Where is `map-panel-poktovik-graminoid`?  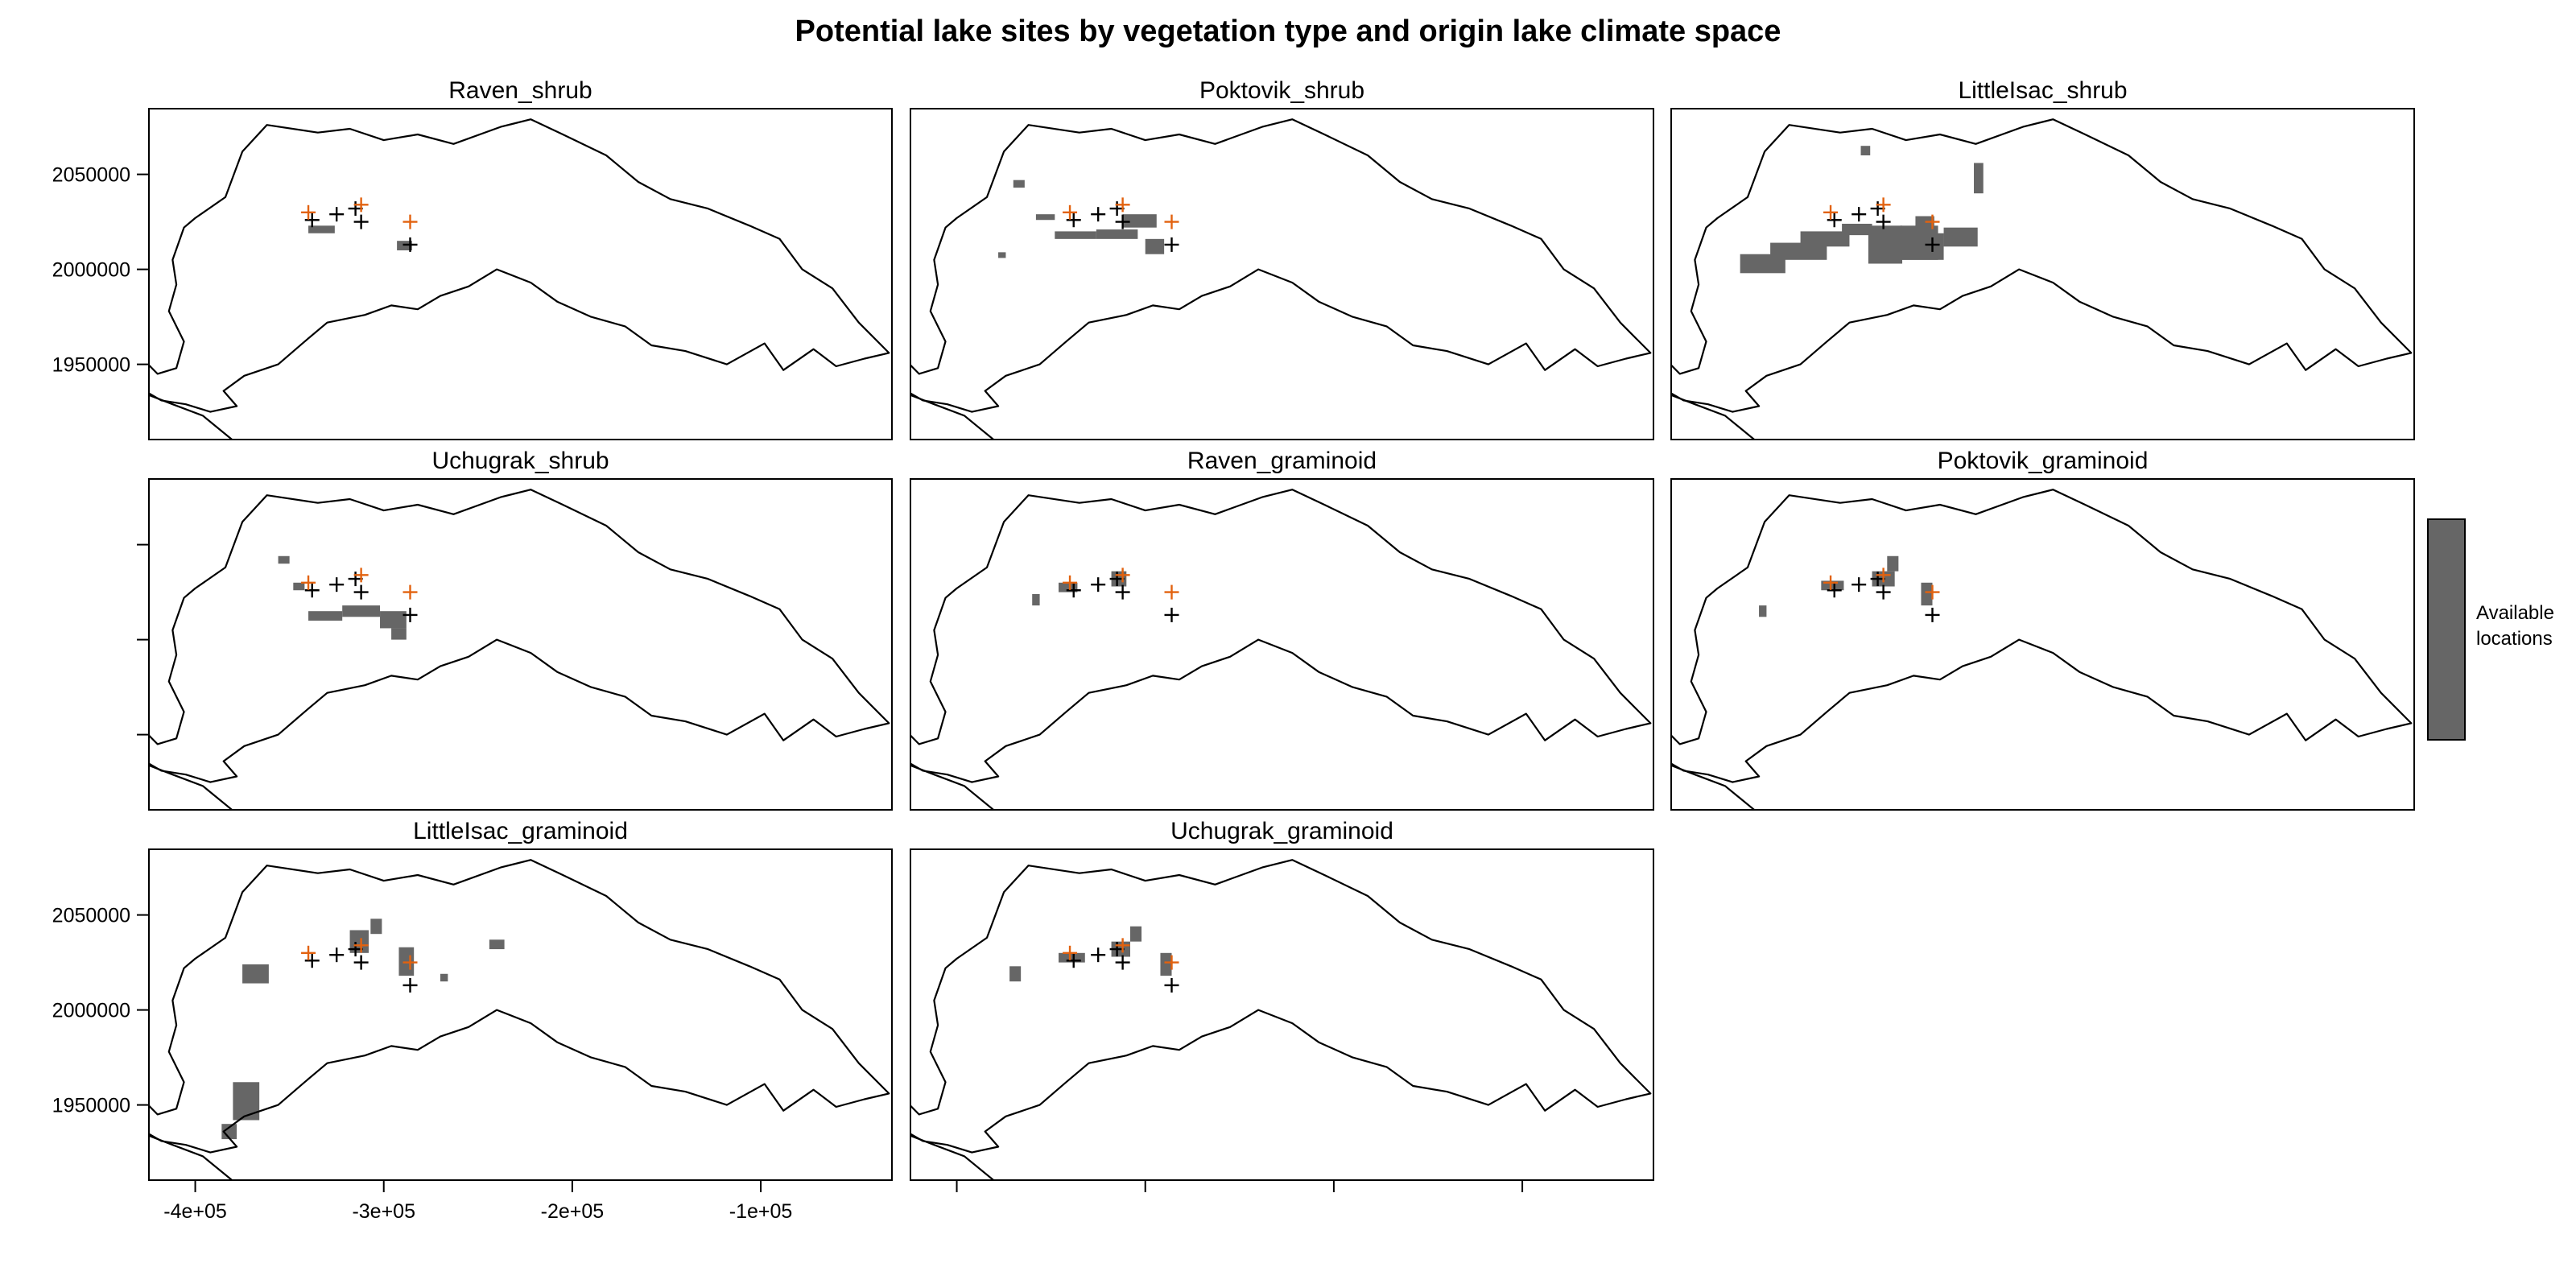
map-panel-poktovik-graminoid is located at coordinates (2042, 644).